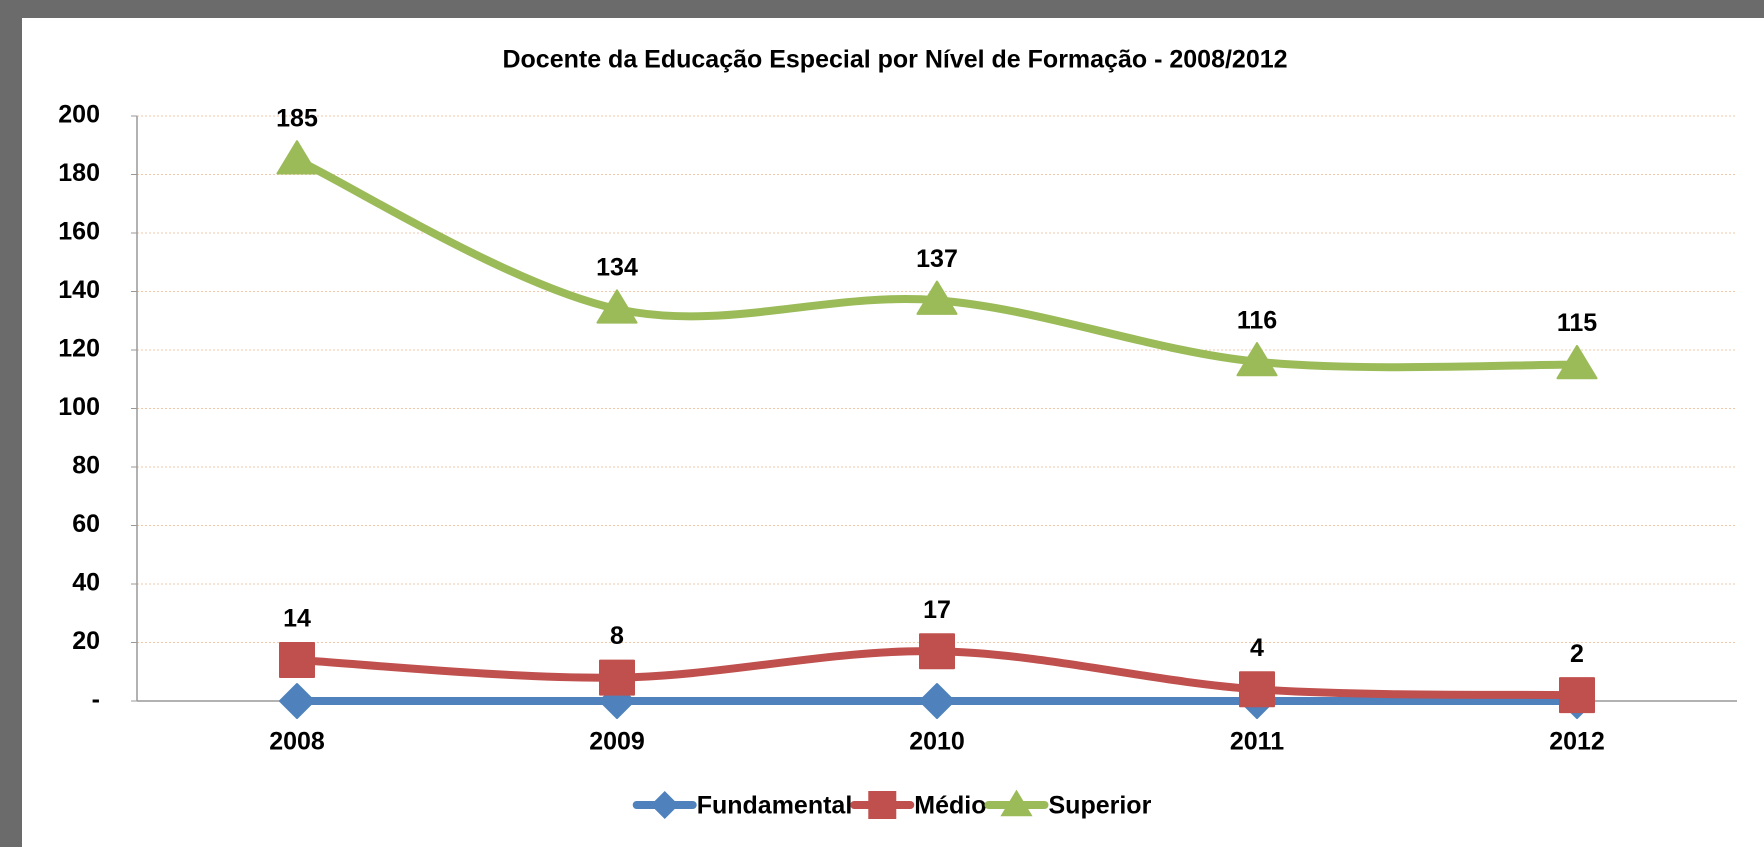 Image resolution: width=1764 pixels, height=847 pixels. Describe the element at coordinates (79, 290) in the screenshot. I see `y-tick-label: 140` at that location.